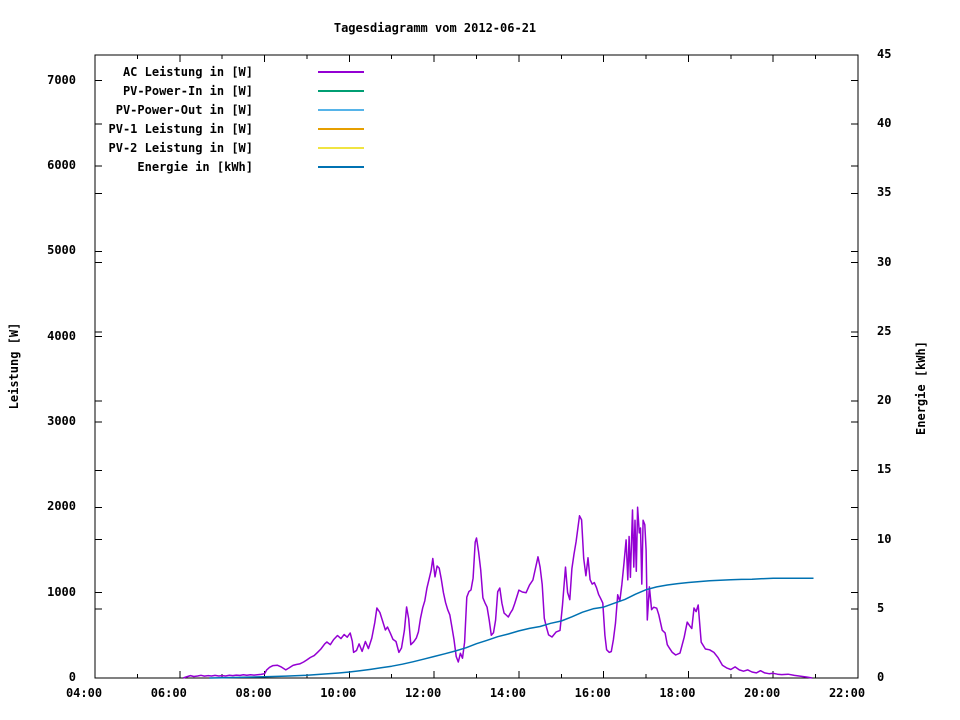 This screenshot has height=720, width=960. I want to click on x-tick-label: 20:00, so click(762, 693).